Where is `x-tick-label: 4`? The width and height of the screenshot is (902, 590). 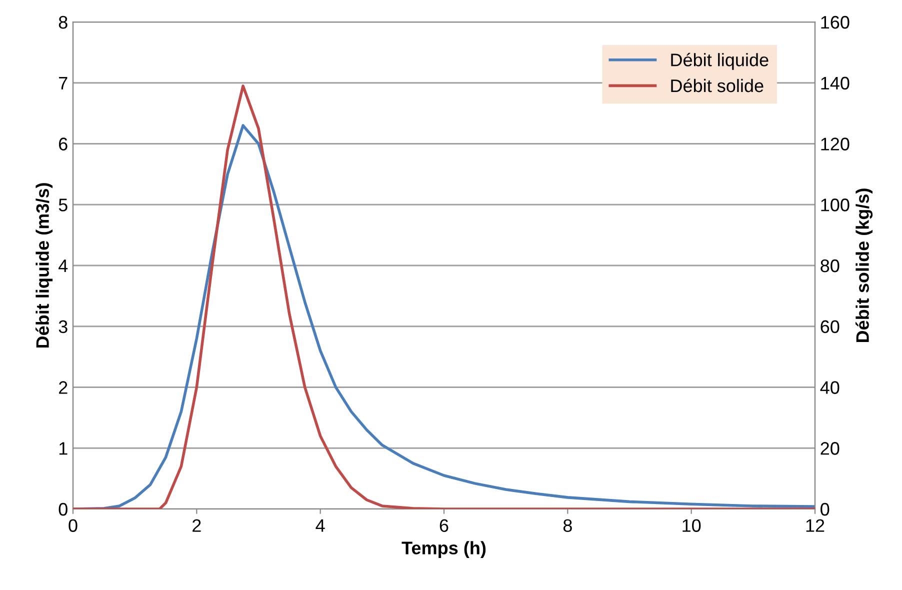
x-tick-label: 4 is located at coordinates (320, 525).